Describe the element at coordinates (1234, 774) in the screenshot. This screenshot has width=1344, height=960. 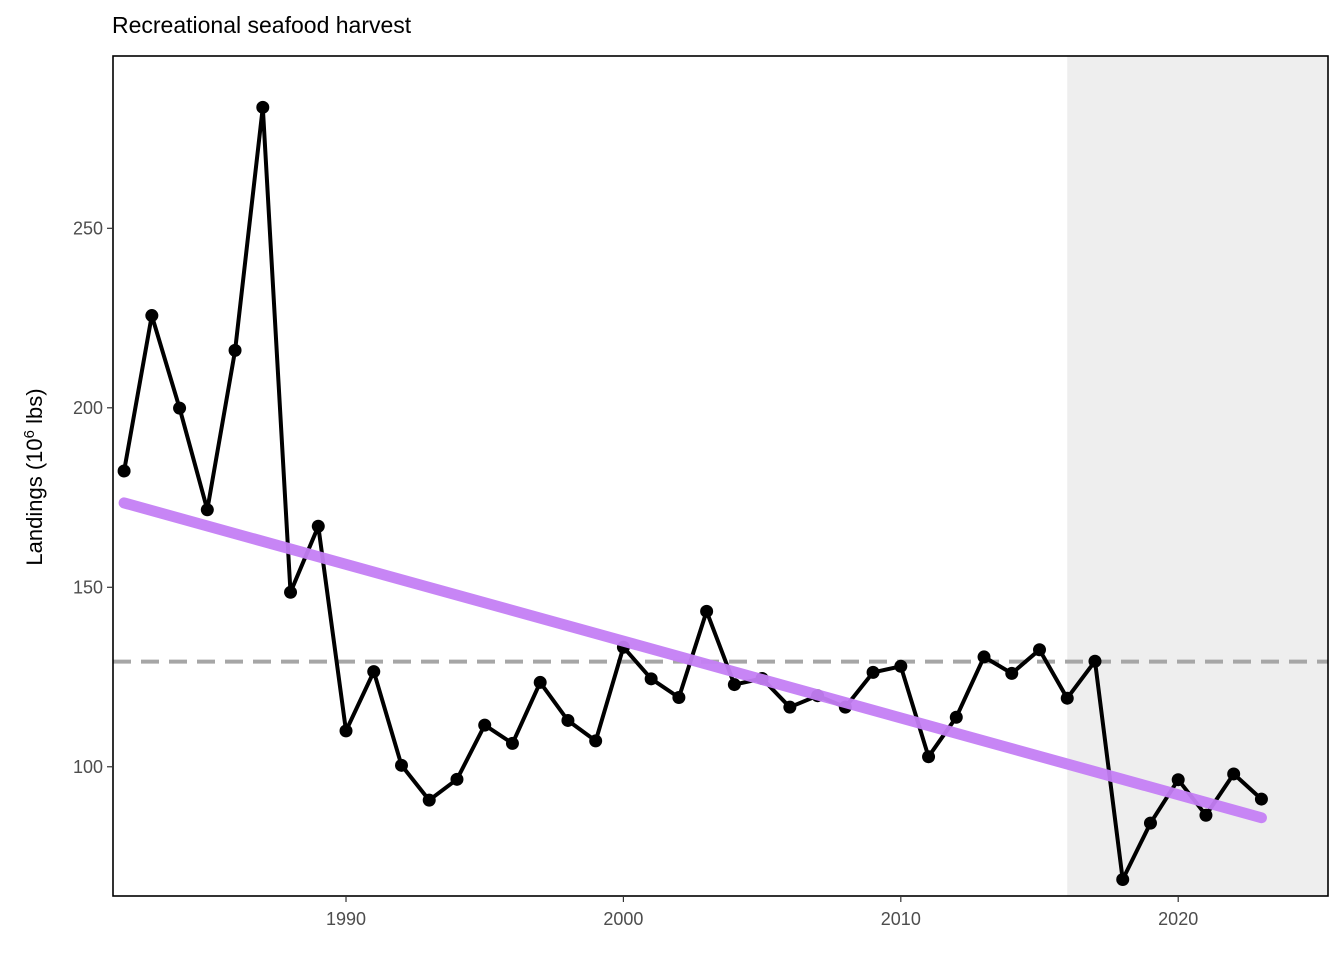
I see `data-point-2022` at that location.